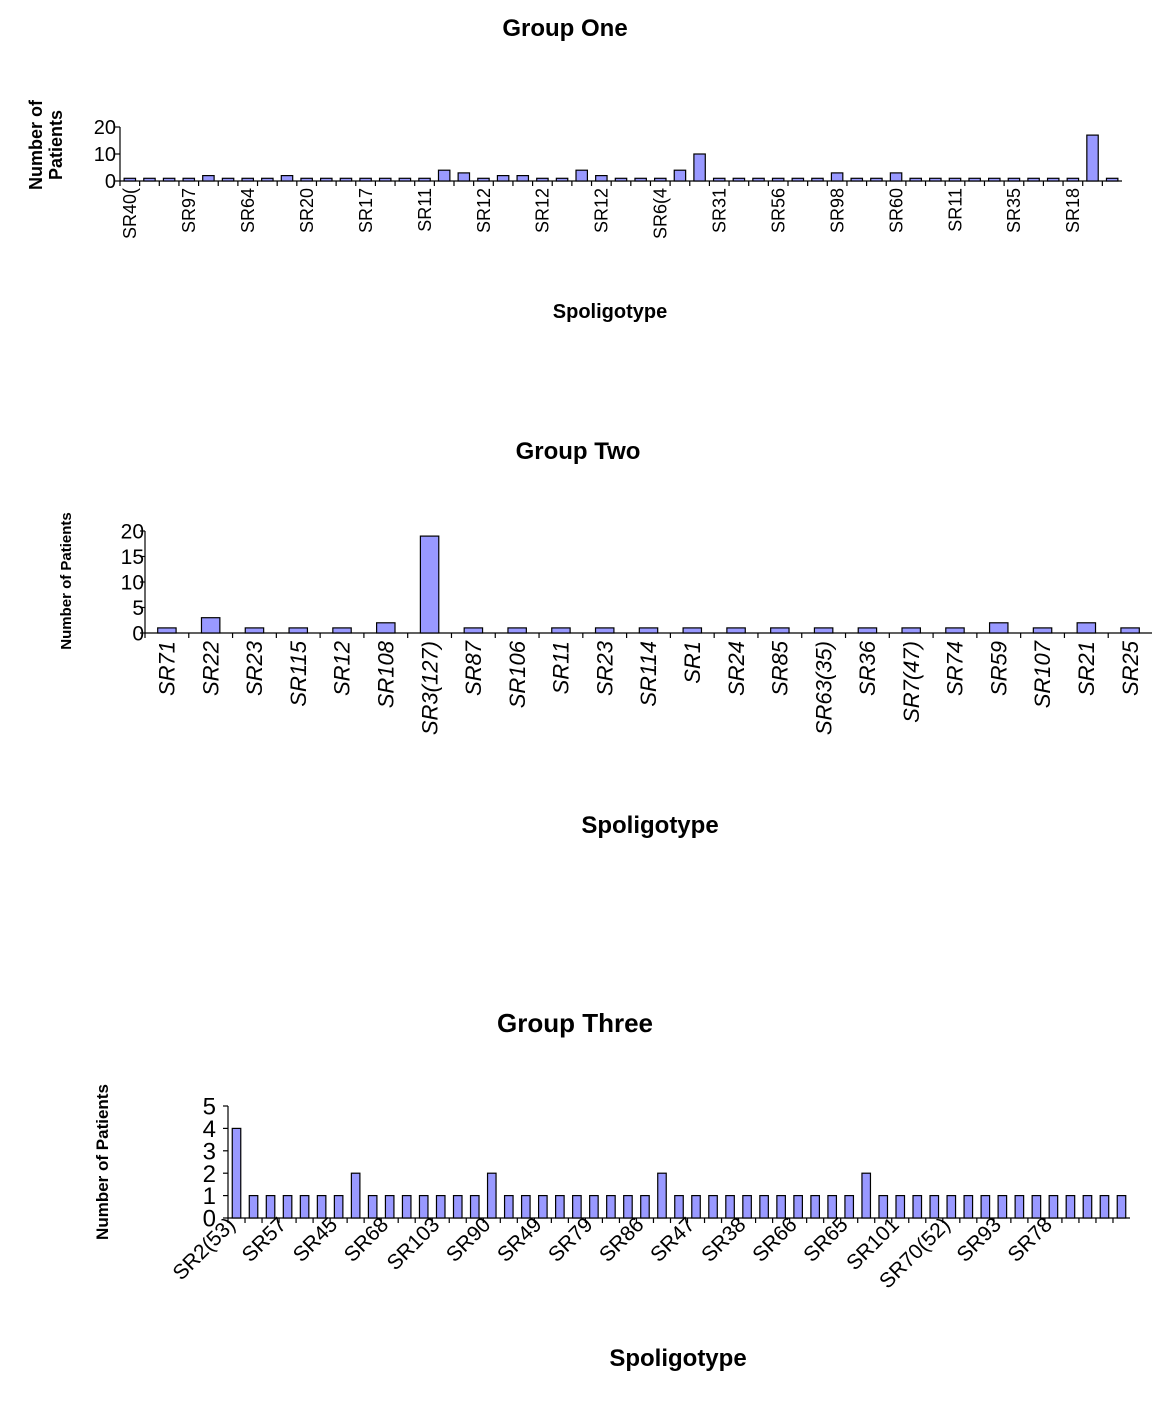 The height and width of the screenshot is (1411, 1154). Describe the element at coordinates (1014, 210) in the screenshot. I see `x-tick-label: SR35` at that location.